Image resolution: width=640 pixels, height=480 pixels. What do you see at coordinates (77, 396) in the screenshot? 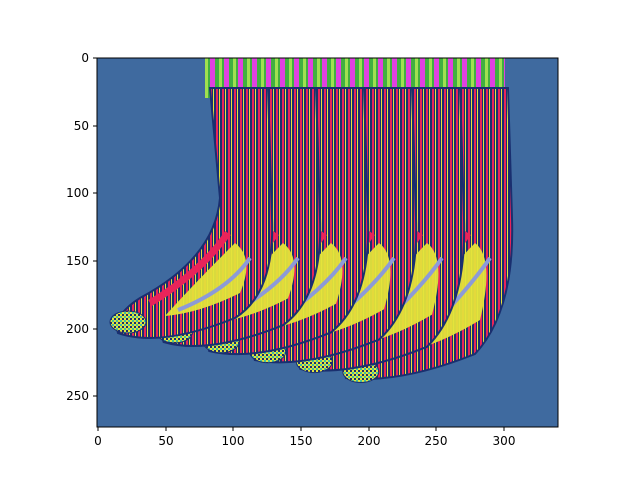
I see `y-tick-label: 250` at bounding box center [77, 396].